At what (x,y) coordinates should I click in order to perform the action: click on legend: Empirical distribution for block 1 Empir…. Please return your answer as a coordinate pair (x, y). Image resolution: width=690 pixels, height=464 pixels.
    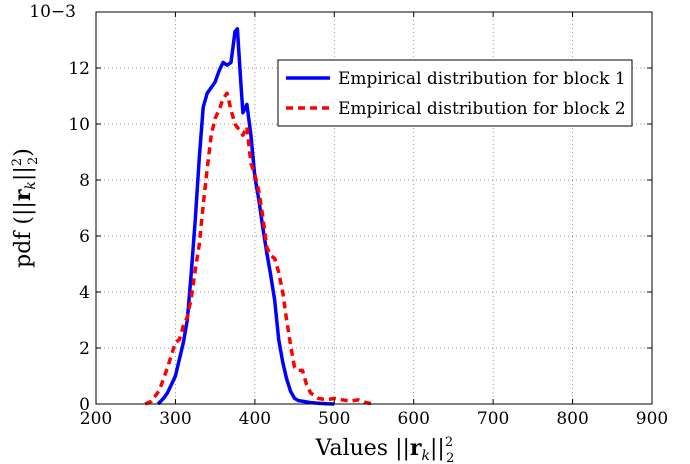
    Looking at the image, I should click on (455, 93).